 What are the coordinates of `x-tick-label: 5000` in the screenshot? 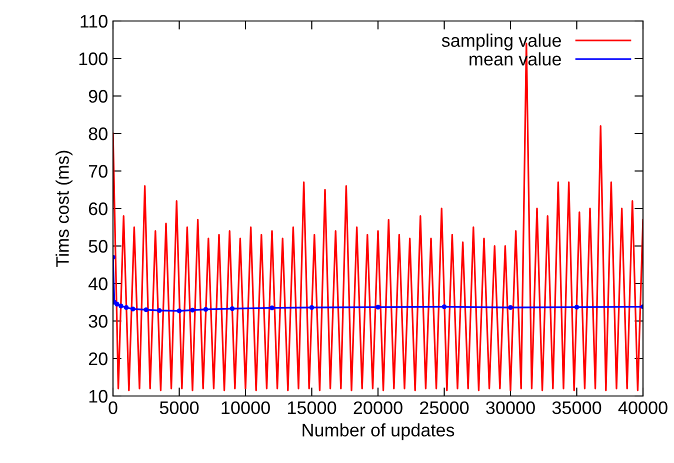 It's located at (179, 407).